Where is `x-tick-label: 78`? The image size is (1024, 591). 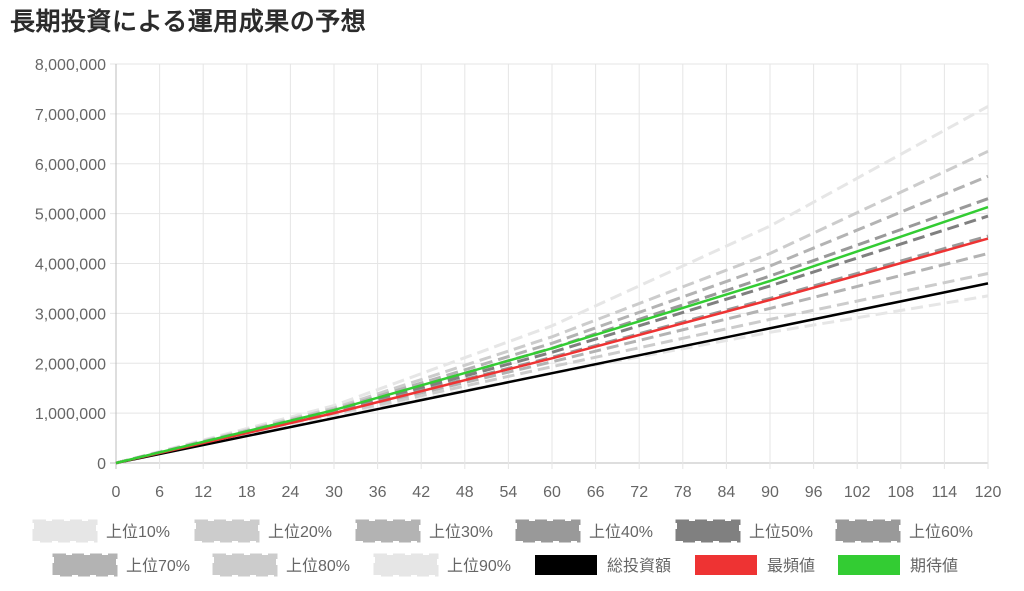
x-tick-label: 78 is located at coordinates (683, 492).